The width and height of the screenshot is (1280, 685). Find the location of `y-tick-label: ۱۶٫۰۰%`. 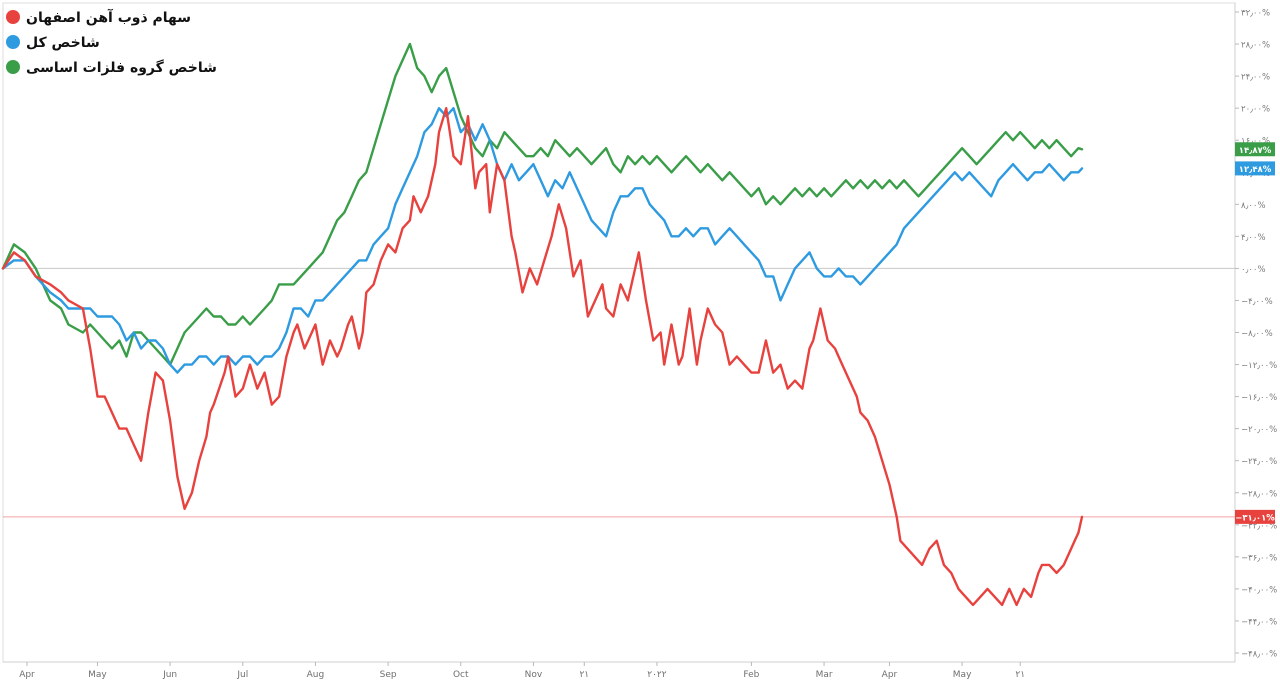

y-tick-label: ۱۶٫۰۰% is located at coordinates (1255, 142).